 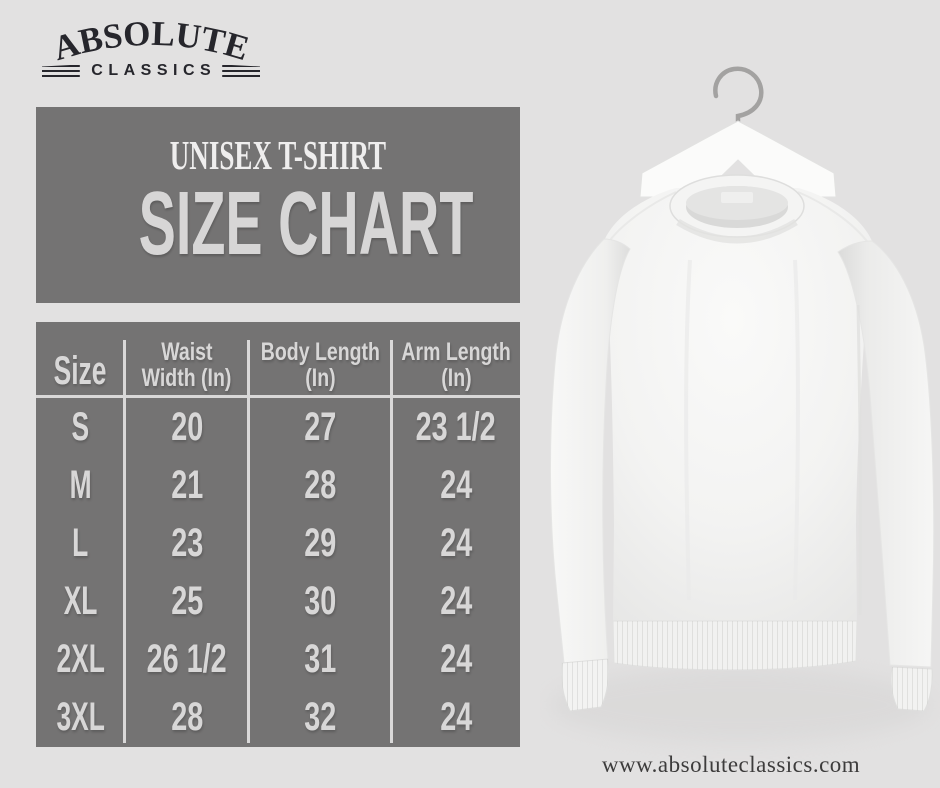 What do you see at coordinates (320, 717) in the screenshot?
I see `cell-body-length: 32` at bounding box center [320, 717].